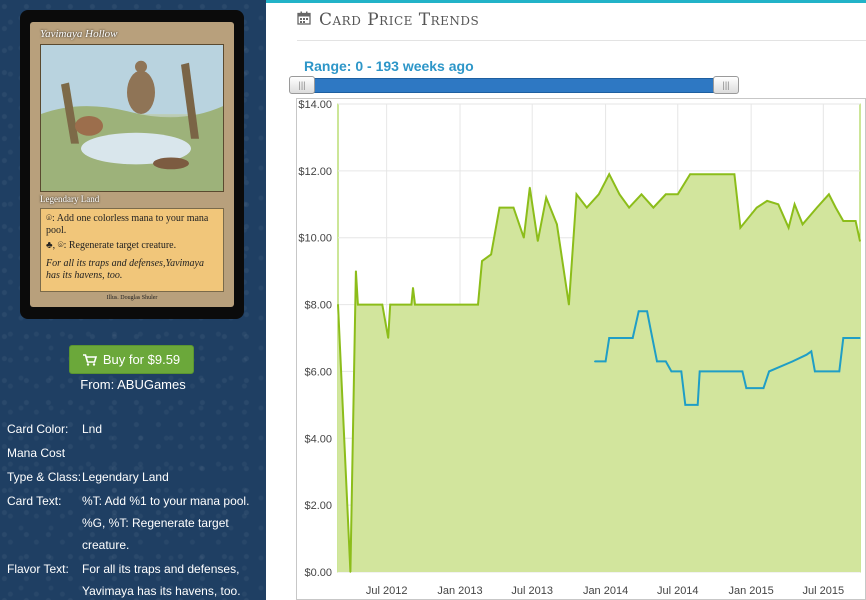 The image size is (866, 600). I want to click on attr-label: Card Text:, so click(34, 501).